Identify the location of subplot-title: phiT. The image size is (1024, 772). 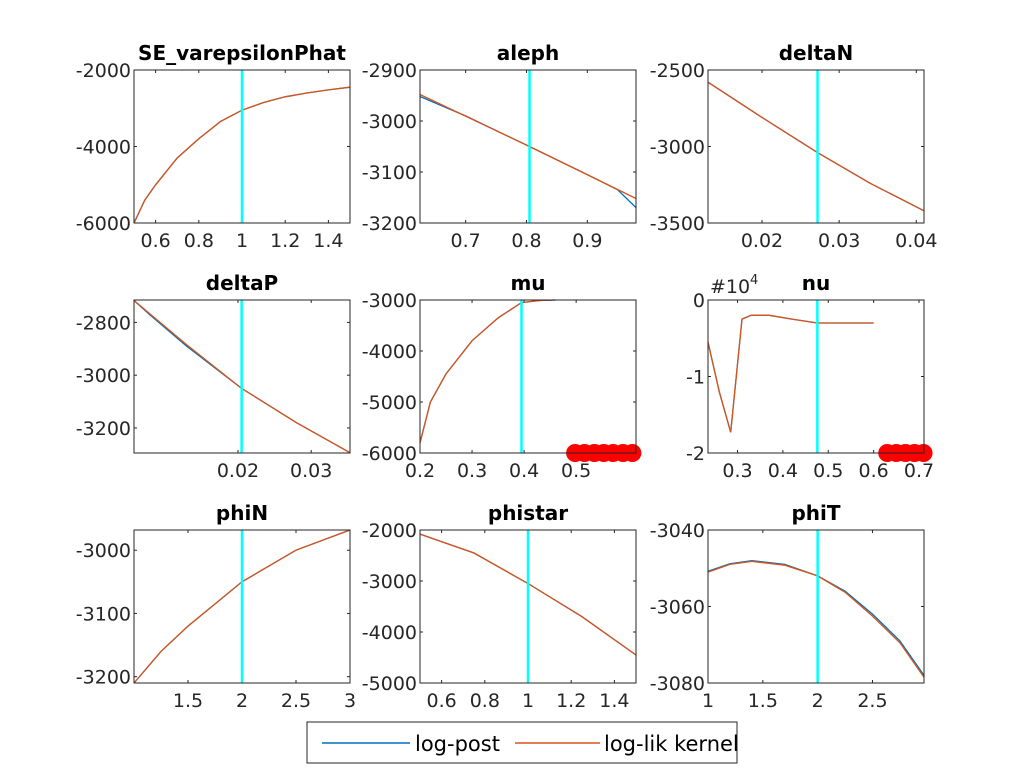
(815, 513).